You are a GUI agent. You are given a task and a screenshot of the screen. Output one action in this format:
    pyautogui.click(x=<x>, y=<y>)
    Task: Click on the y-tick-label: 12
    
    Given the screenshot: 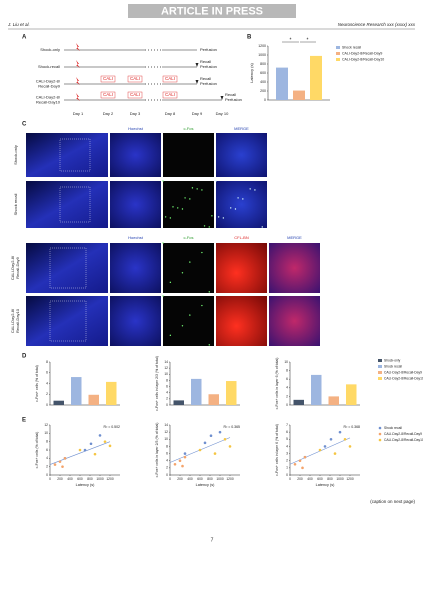 What is the action you would take?
    pyautogui.click(x=166, y=368)
    